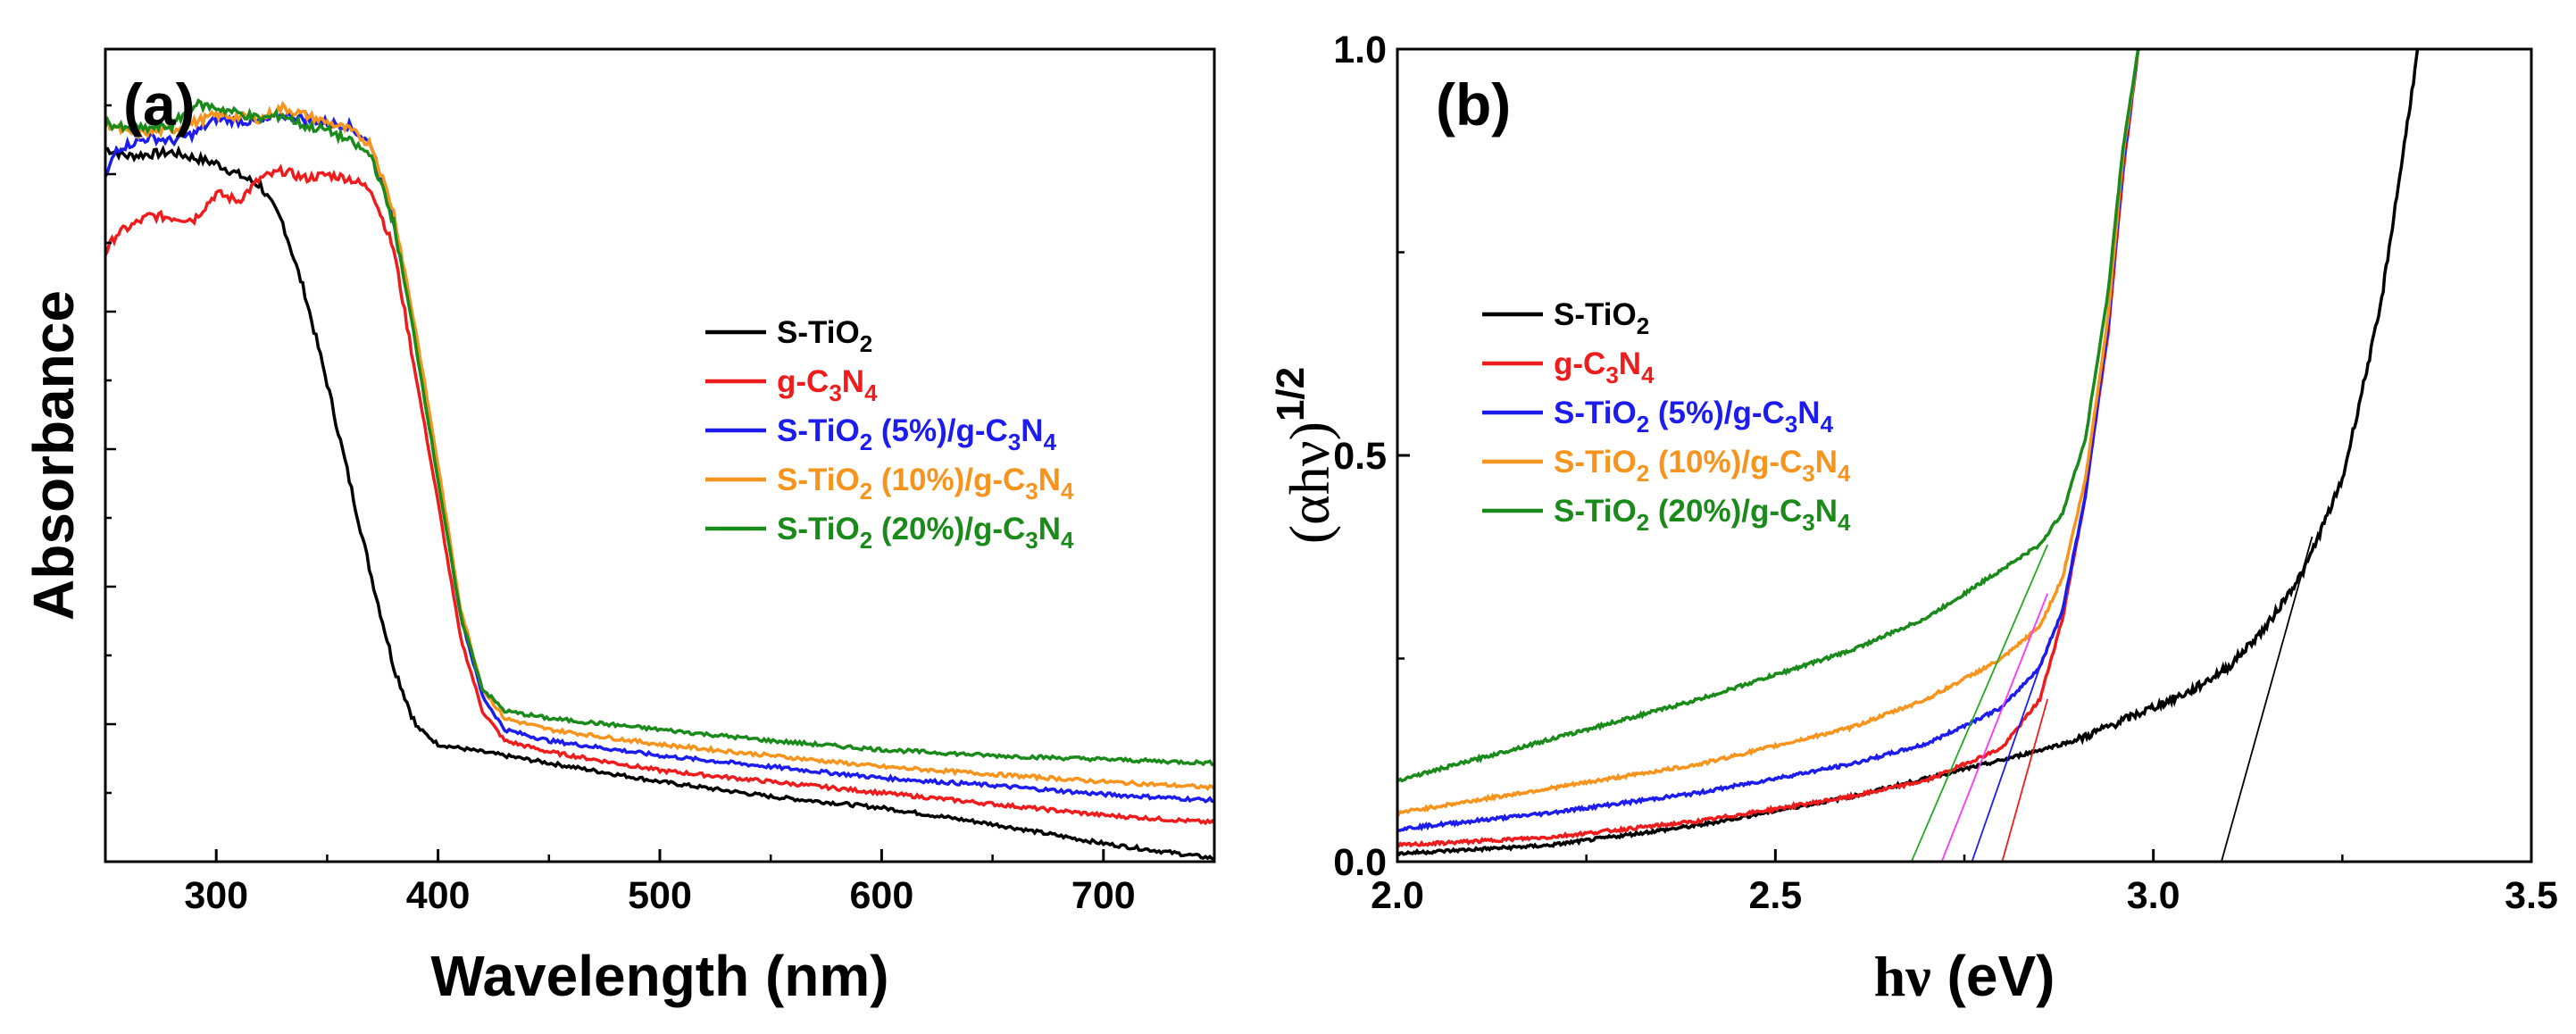  I want to click on panel-a-legend-text-2-2: 3, so click(835, 392).